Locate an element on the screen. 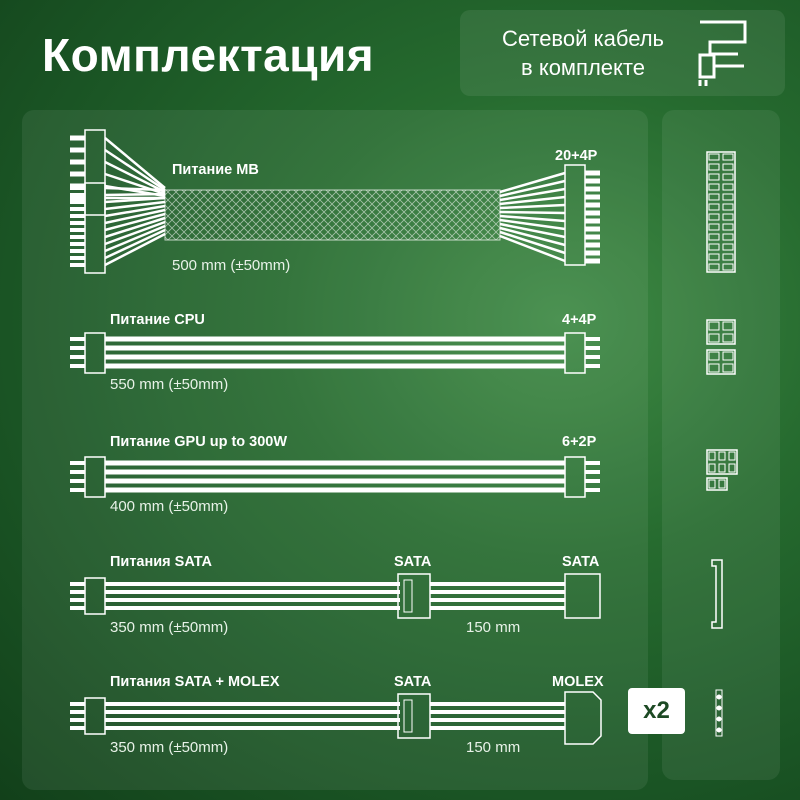  page-title: Комплектация is located at coordinates (208, 55).